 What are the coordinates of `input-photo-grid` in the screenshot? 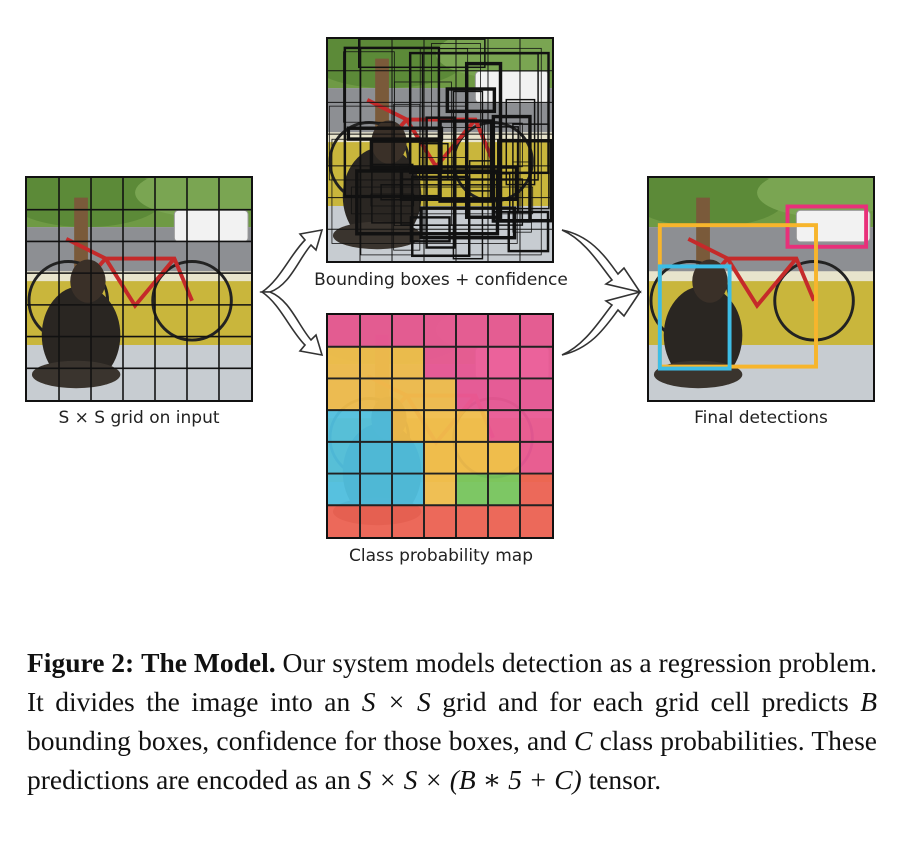 It's located at (139, 289).